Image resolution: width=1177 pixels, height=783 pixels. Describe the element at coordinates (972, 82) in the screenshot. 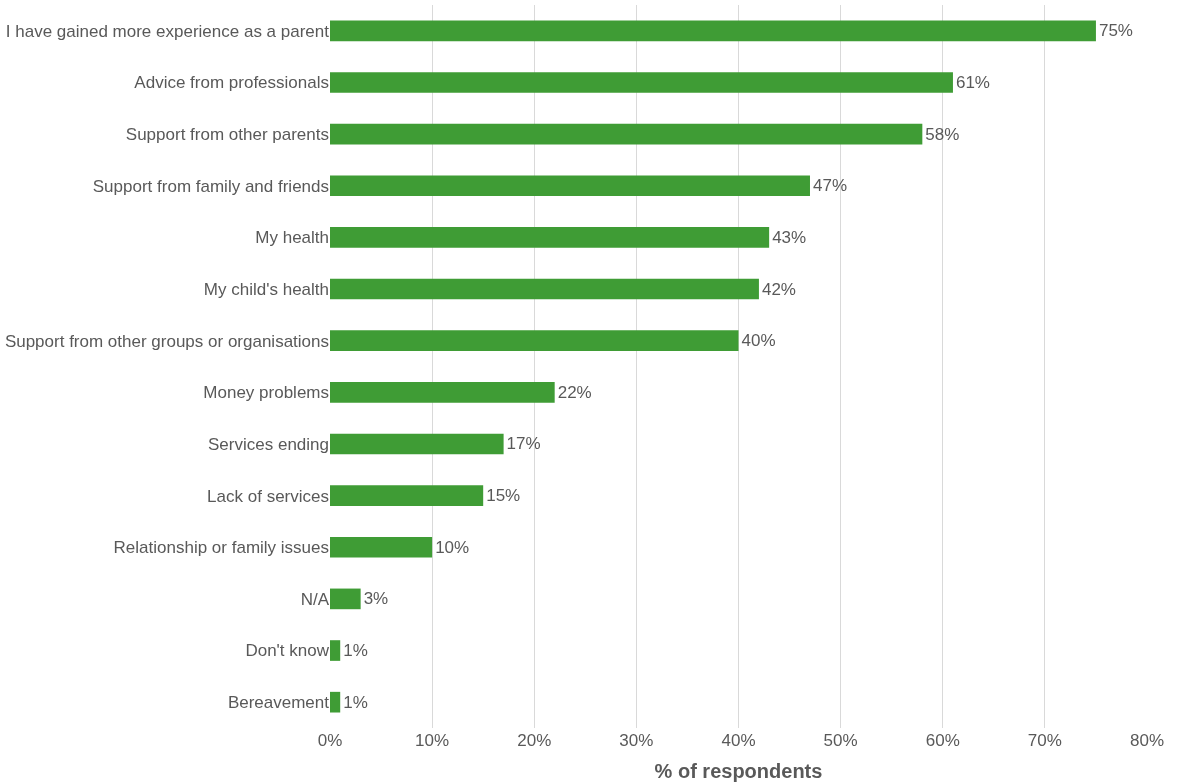

I see `data-label: 61%` at that location.